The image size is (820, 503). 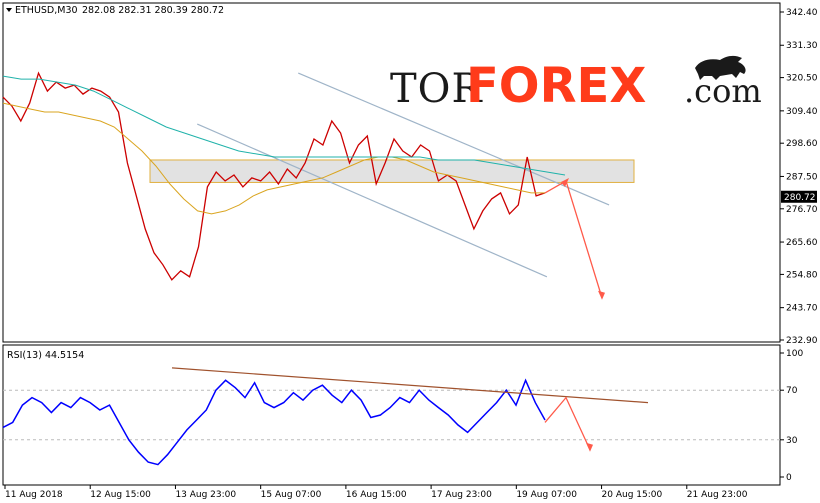 I want to click on main-series-2-line, so click(x=284, y=125).